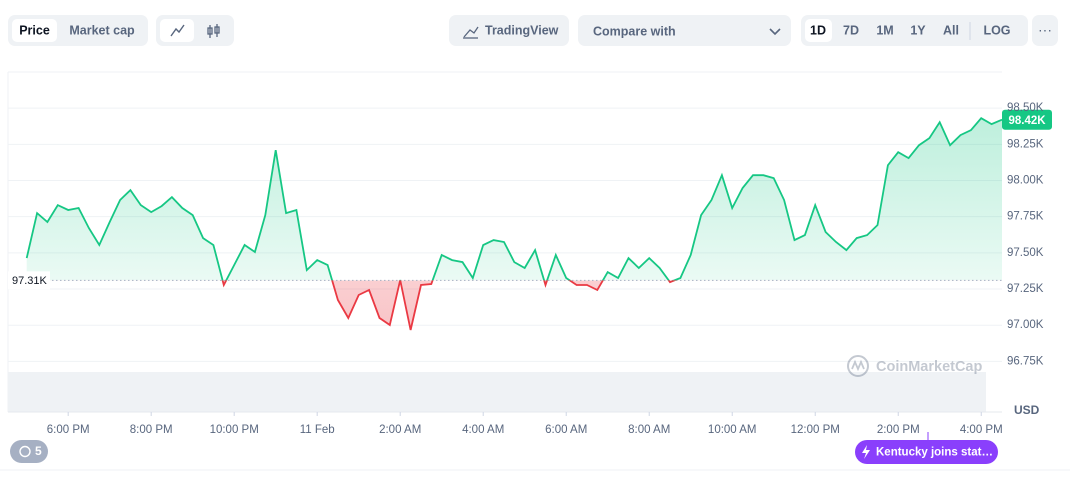 The width and height of the screenshot is (1070, 479). I want to click on y-tick-label: 97.00K, so click(1025, 325).